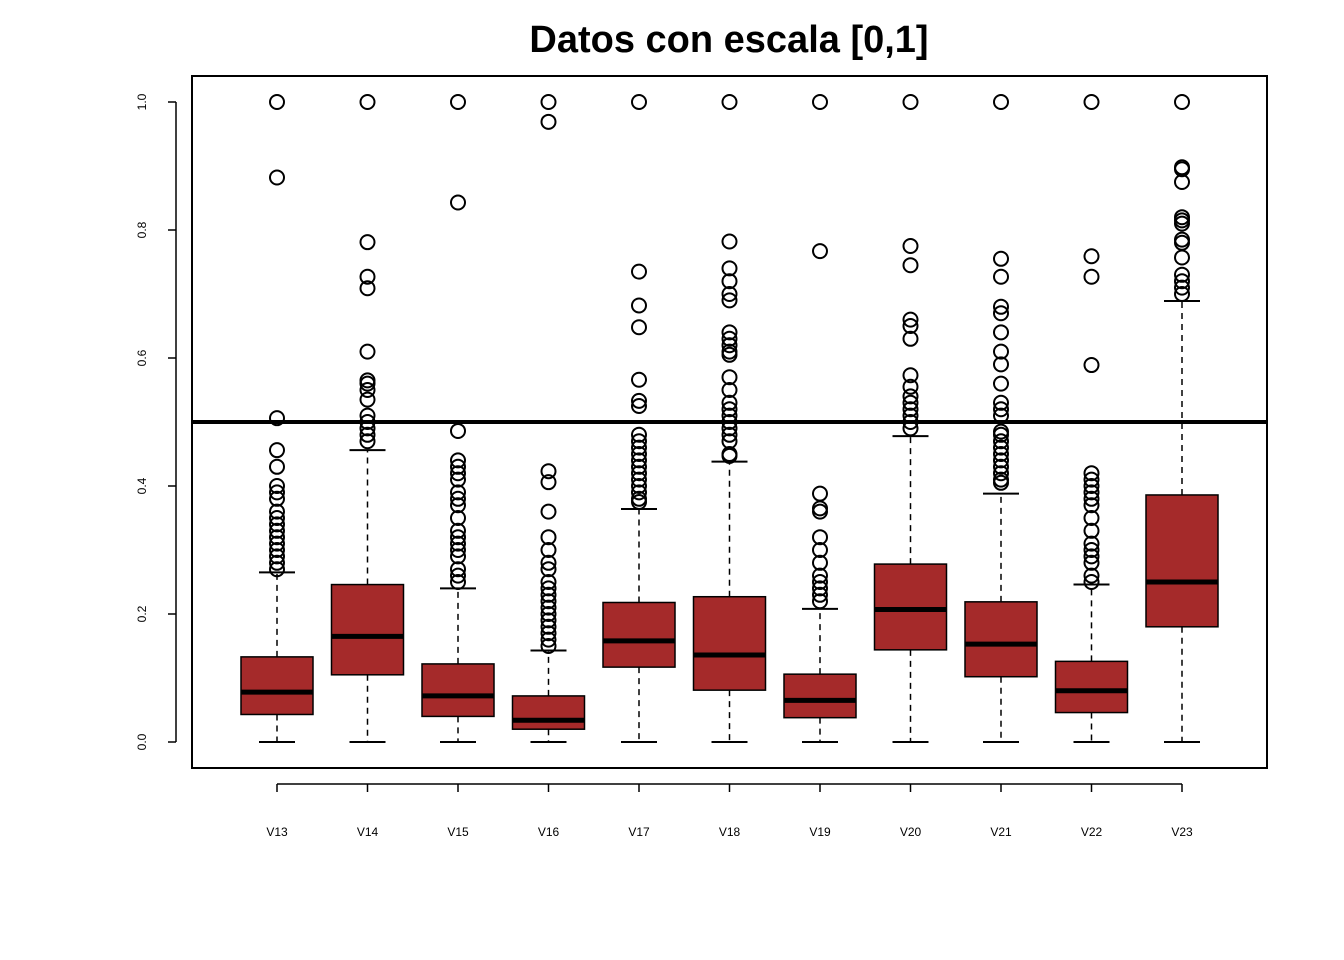 This screenshot has width=1344, height=960. I want to click on box-v21, so click(1001, 418).